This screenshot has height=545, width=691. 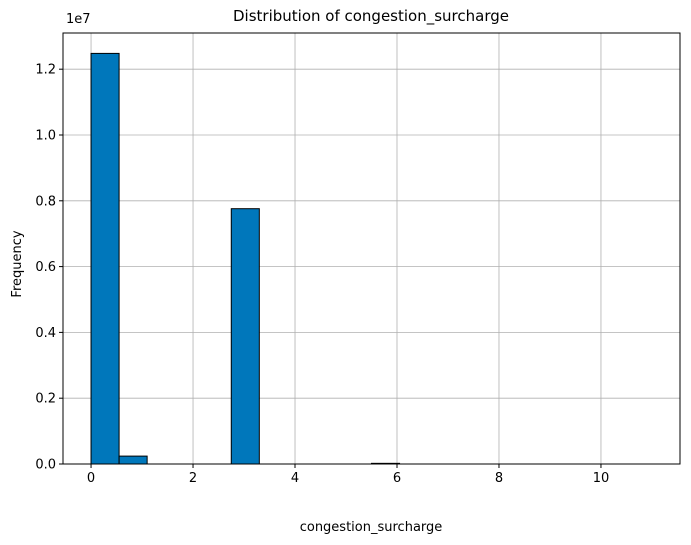 What do you see at coordinates (397, 478) in the screenshot?
I see `x-tick-label-3: 6` at bounding box center [397, 478].